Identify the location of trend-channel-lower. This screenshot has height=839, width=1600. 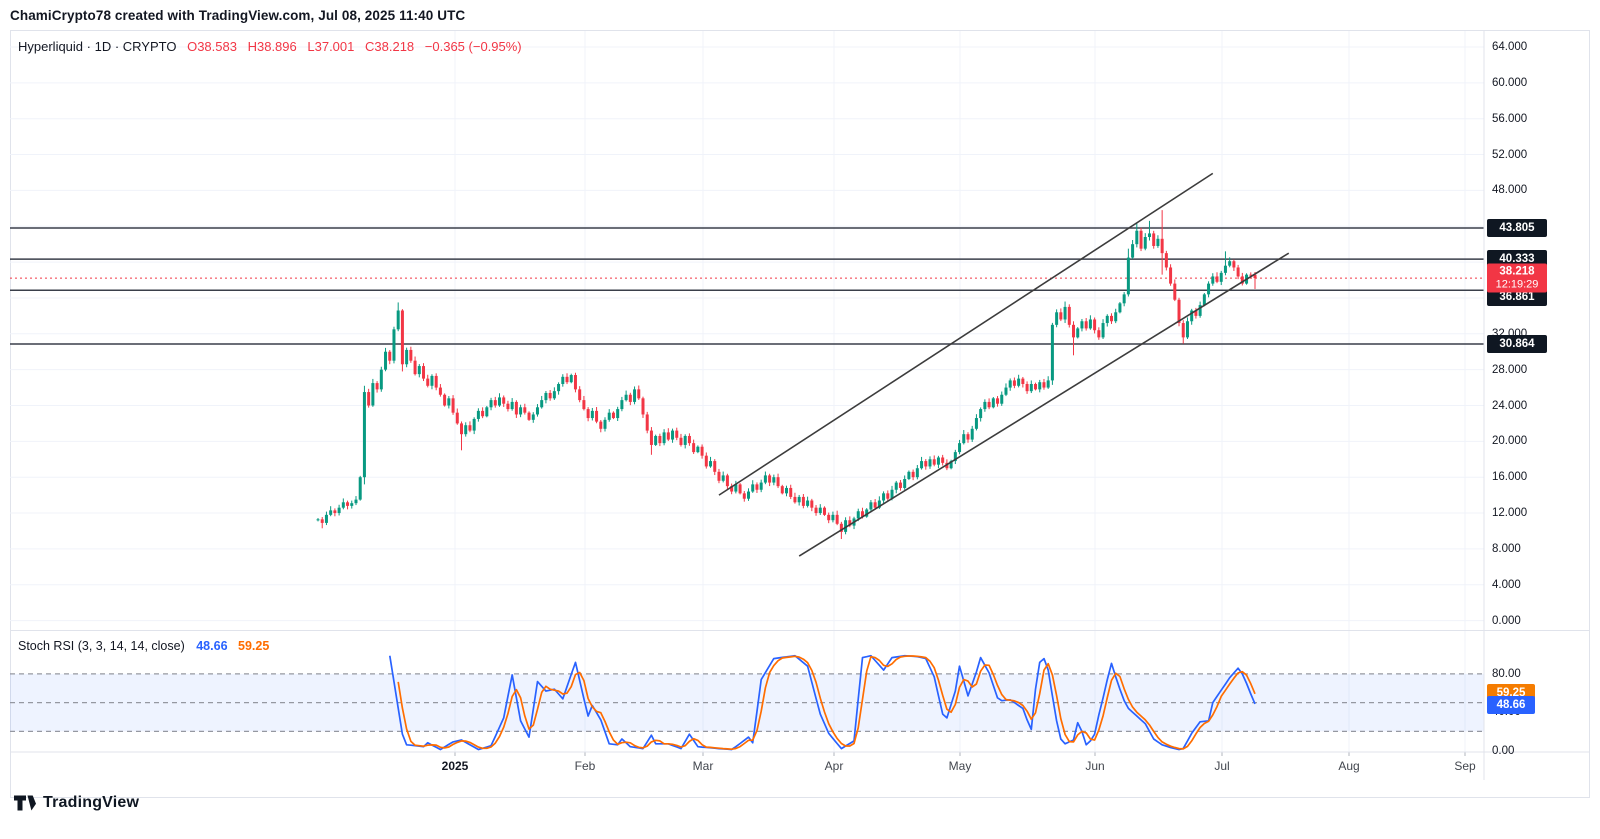
(1044, 404).